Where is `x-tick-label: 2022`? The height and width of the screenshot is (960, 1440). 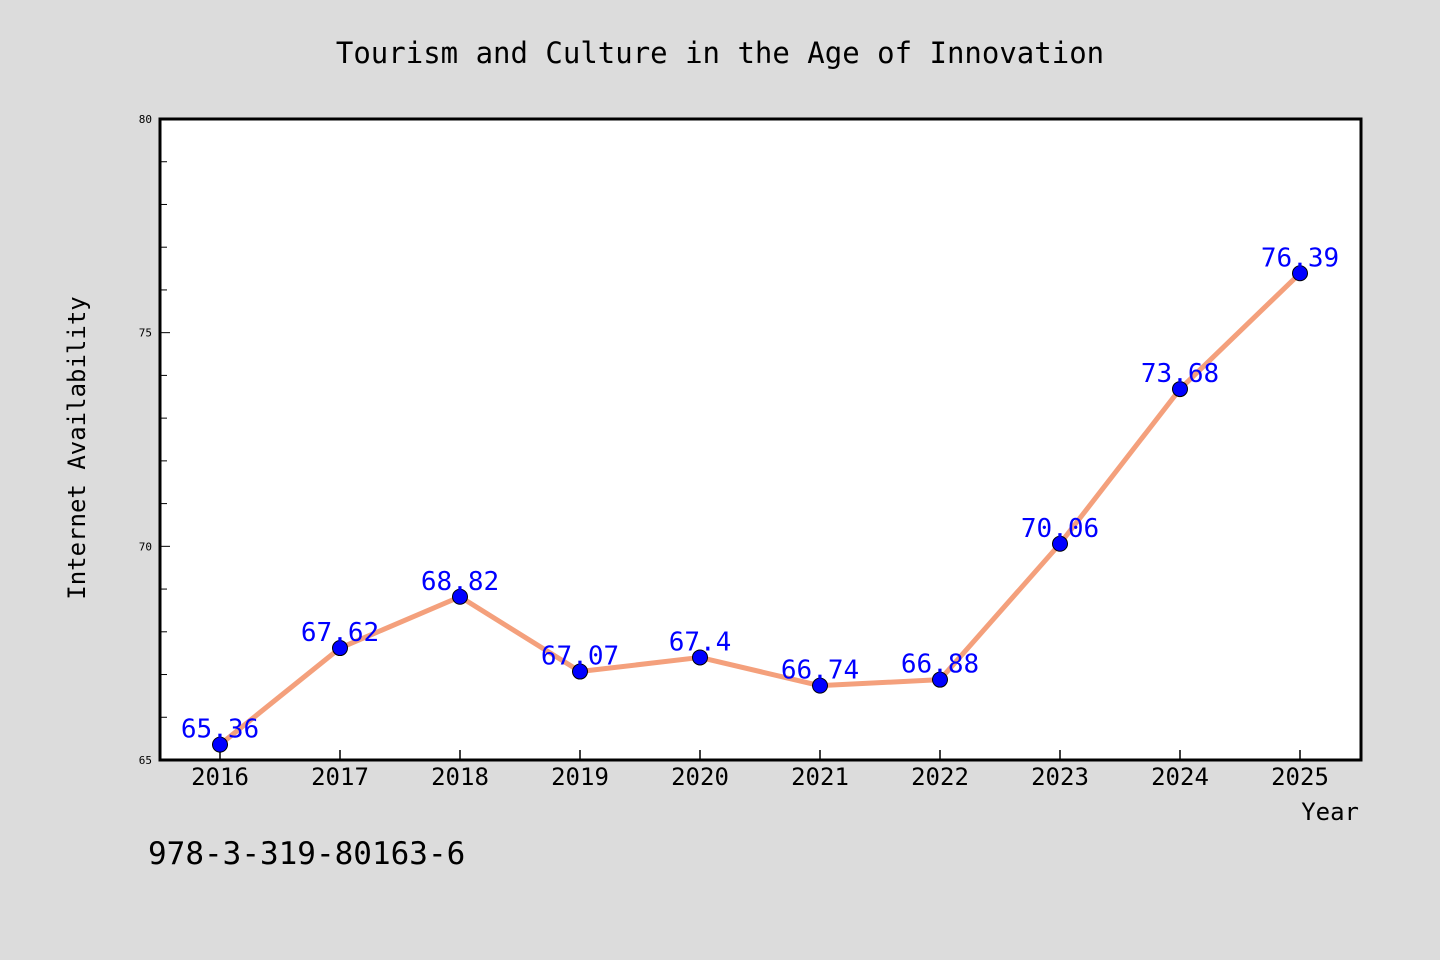
x-tick-label: 2022 is located at coordinates (940, 777).